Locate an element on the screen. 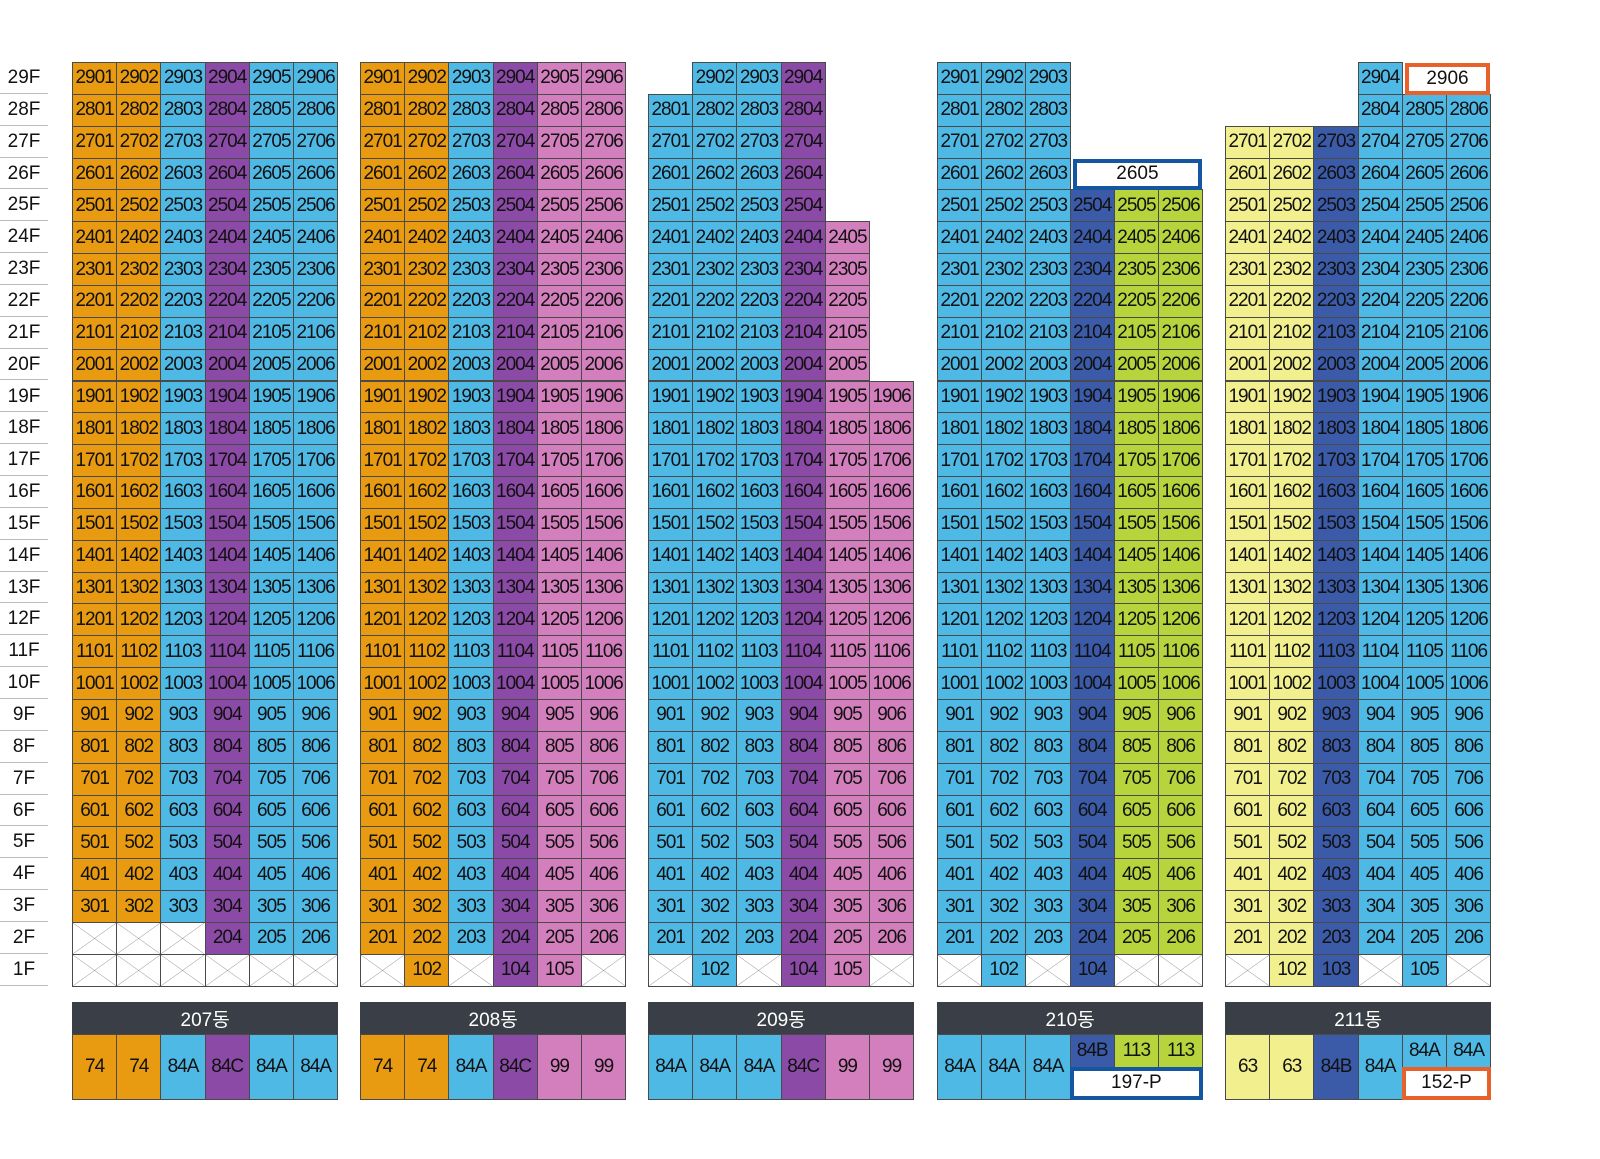 The height and width of the screenshot is (1159, 1600). unit-cell: 903 is located at coordinates (1048, 715).